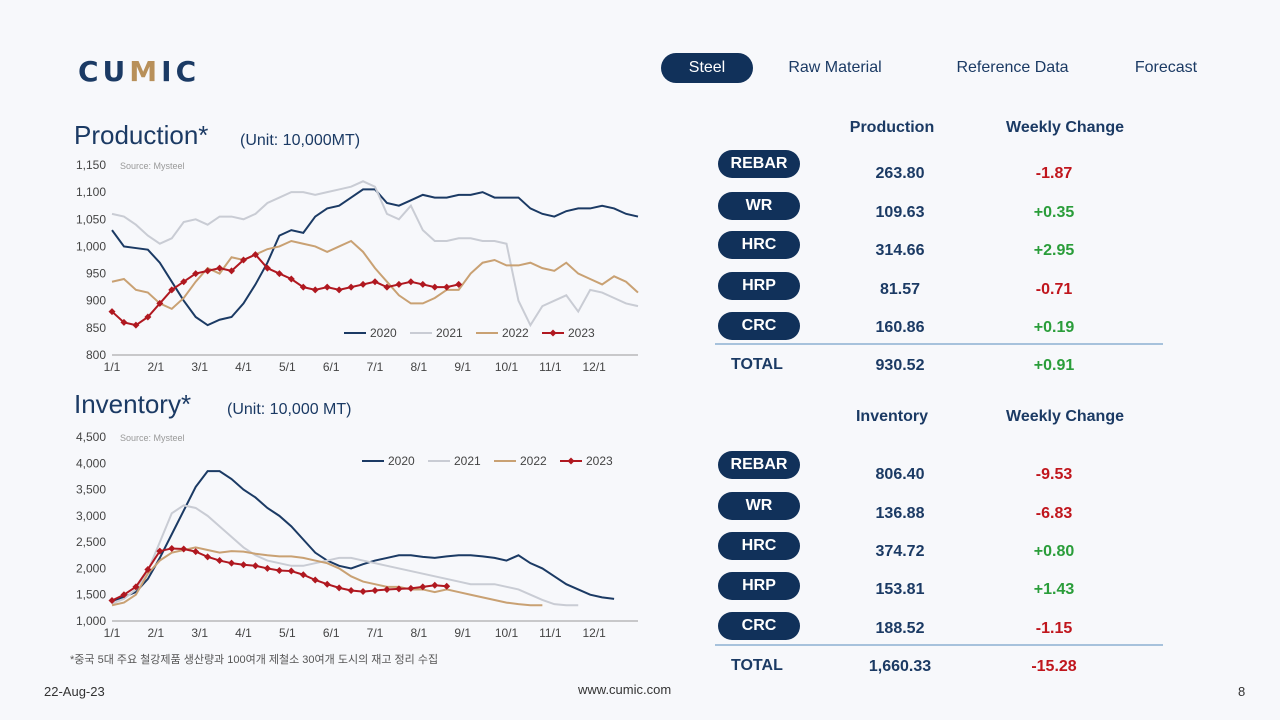  I want to click on logo-text-right: IC, so click(181, 71).